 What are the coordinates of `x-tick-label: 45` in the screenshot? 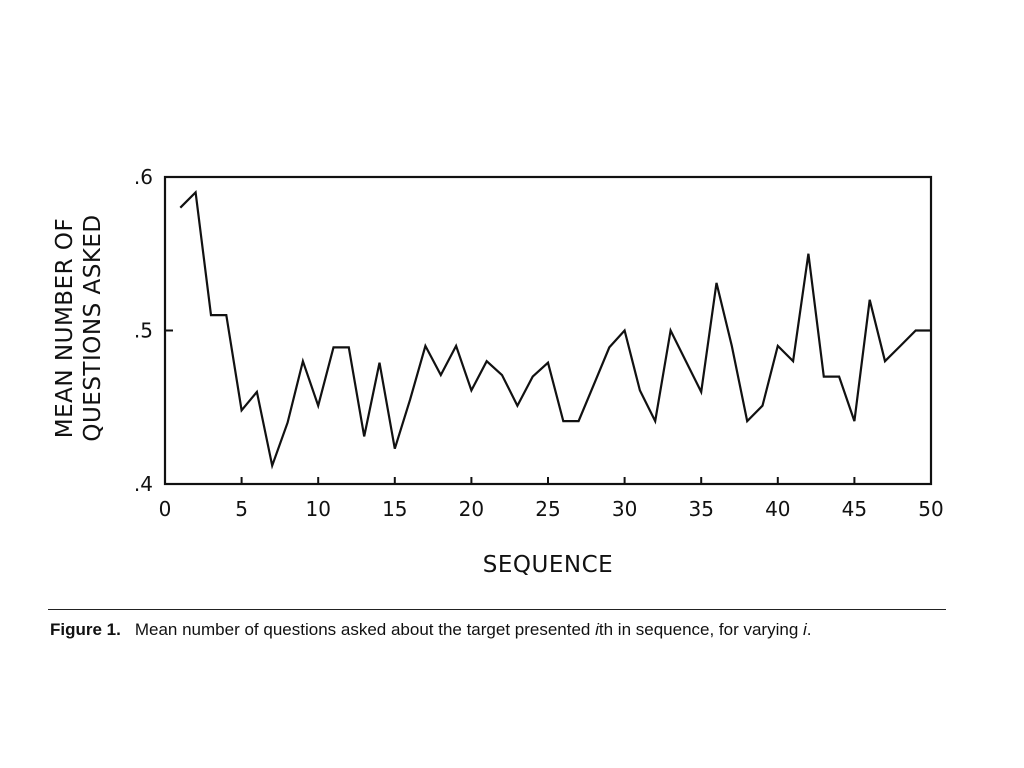 It's located at (854, 509).